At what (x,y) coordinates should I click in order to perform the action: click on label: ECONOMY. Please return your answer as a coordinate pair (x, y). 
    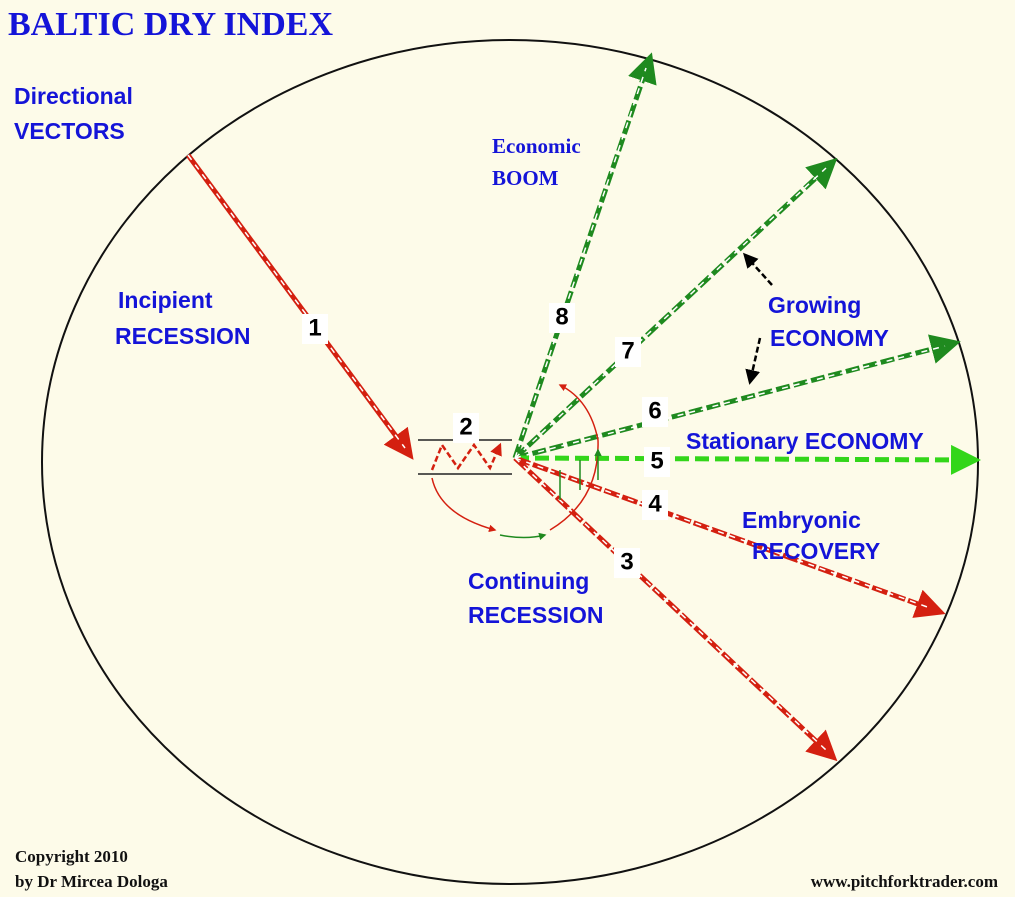
    Looking at the image, I should click on (829, 338).